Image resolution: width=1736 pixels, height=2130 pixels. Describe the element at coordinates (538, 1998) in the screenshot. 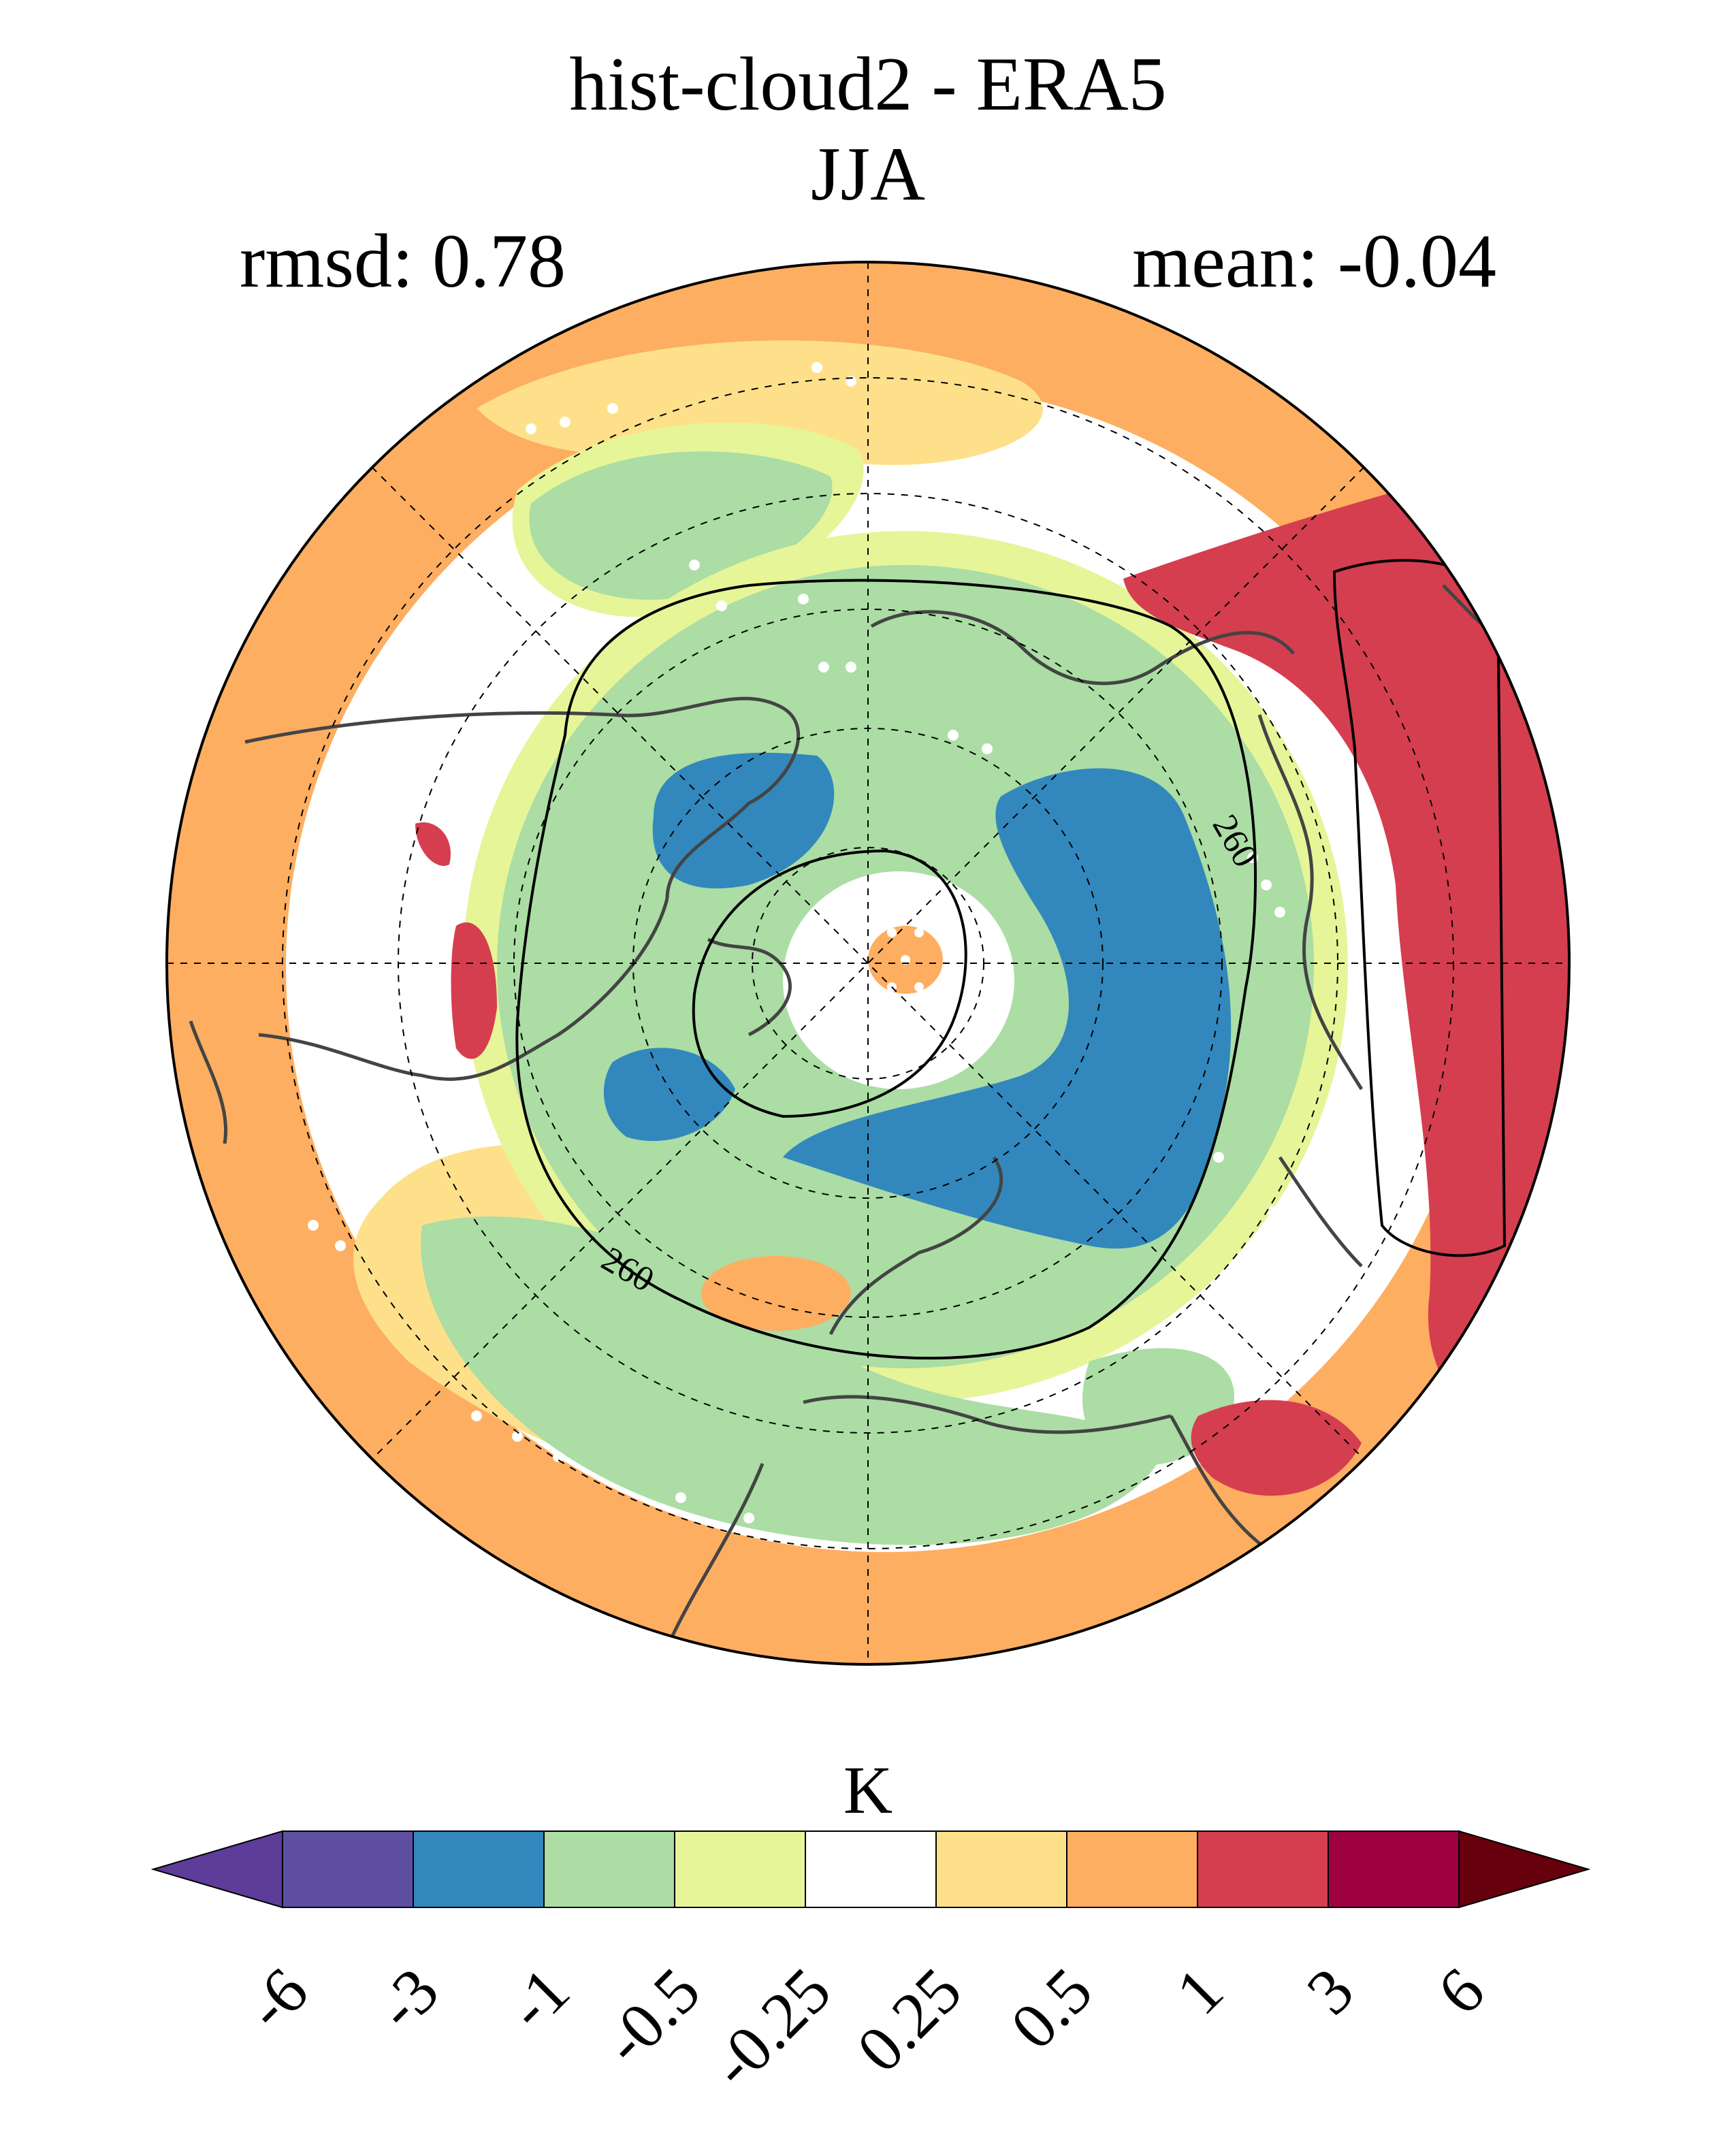

I see `colorbar-tick-label: -1` at that location.